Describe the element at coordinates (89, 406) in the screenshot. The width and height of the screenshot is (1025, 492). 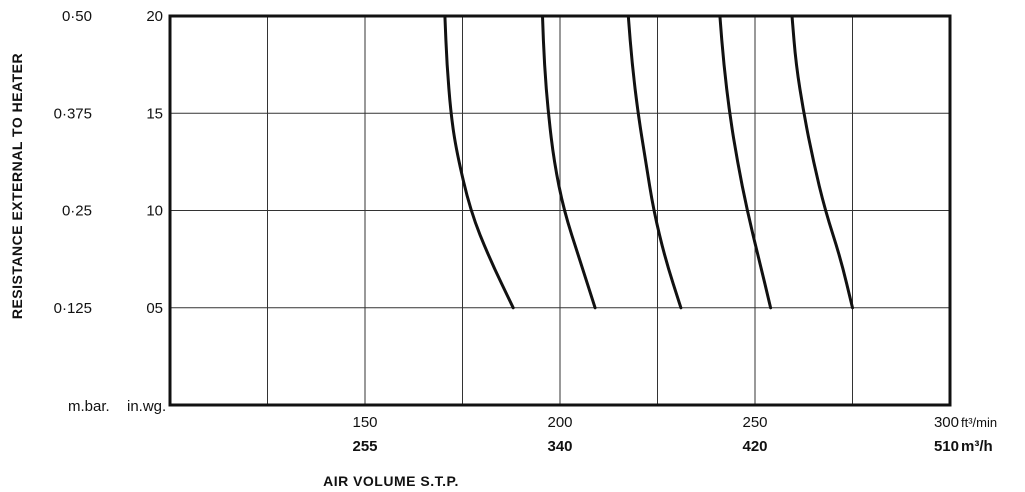
I see `y-unit-left-label: m.bar.` at that location.